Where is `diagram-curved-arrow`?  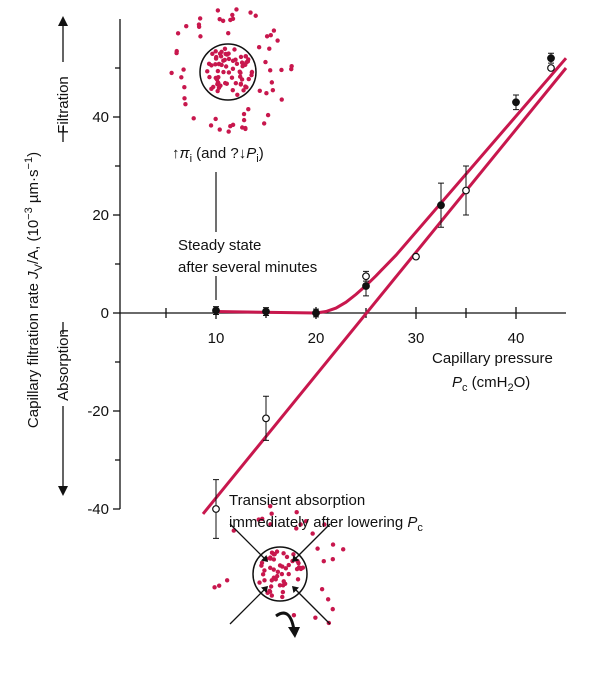 diagram-curved-arrow is located at coordinates (285, 621).